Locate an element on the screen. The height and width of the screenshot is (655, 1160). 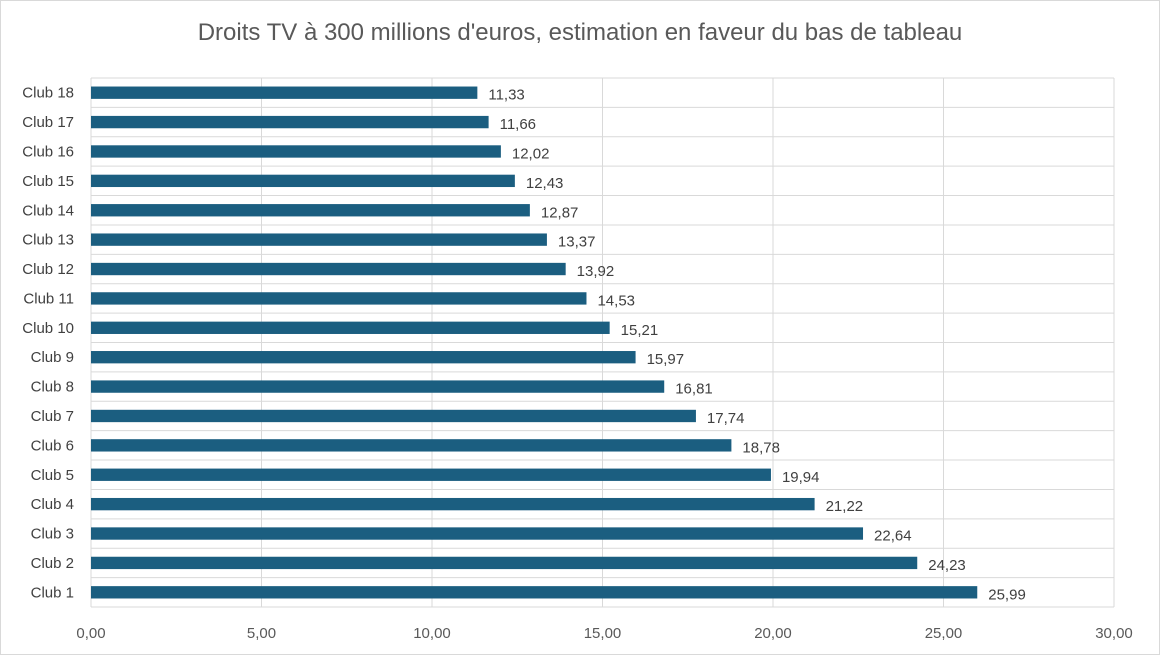
category-label: Club 16 is located at coordinates (48, 151).